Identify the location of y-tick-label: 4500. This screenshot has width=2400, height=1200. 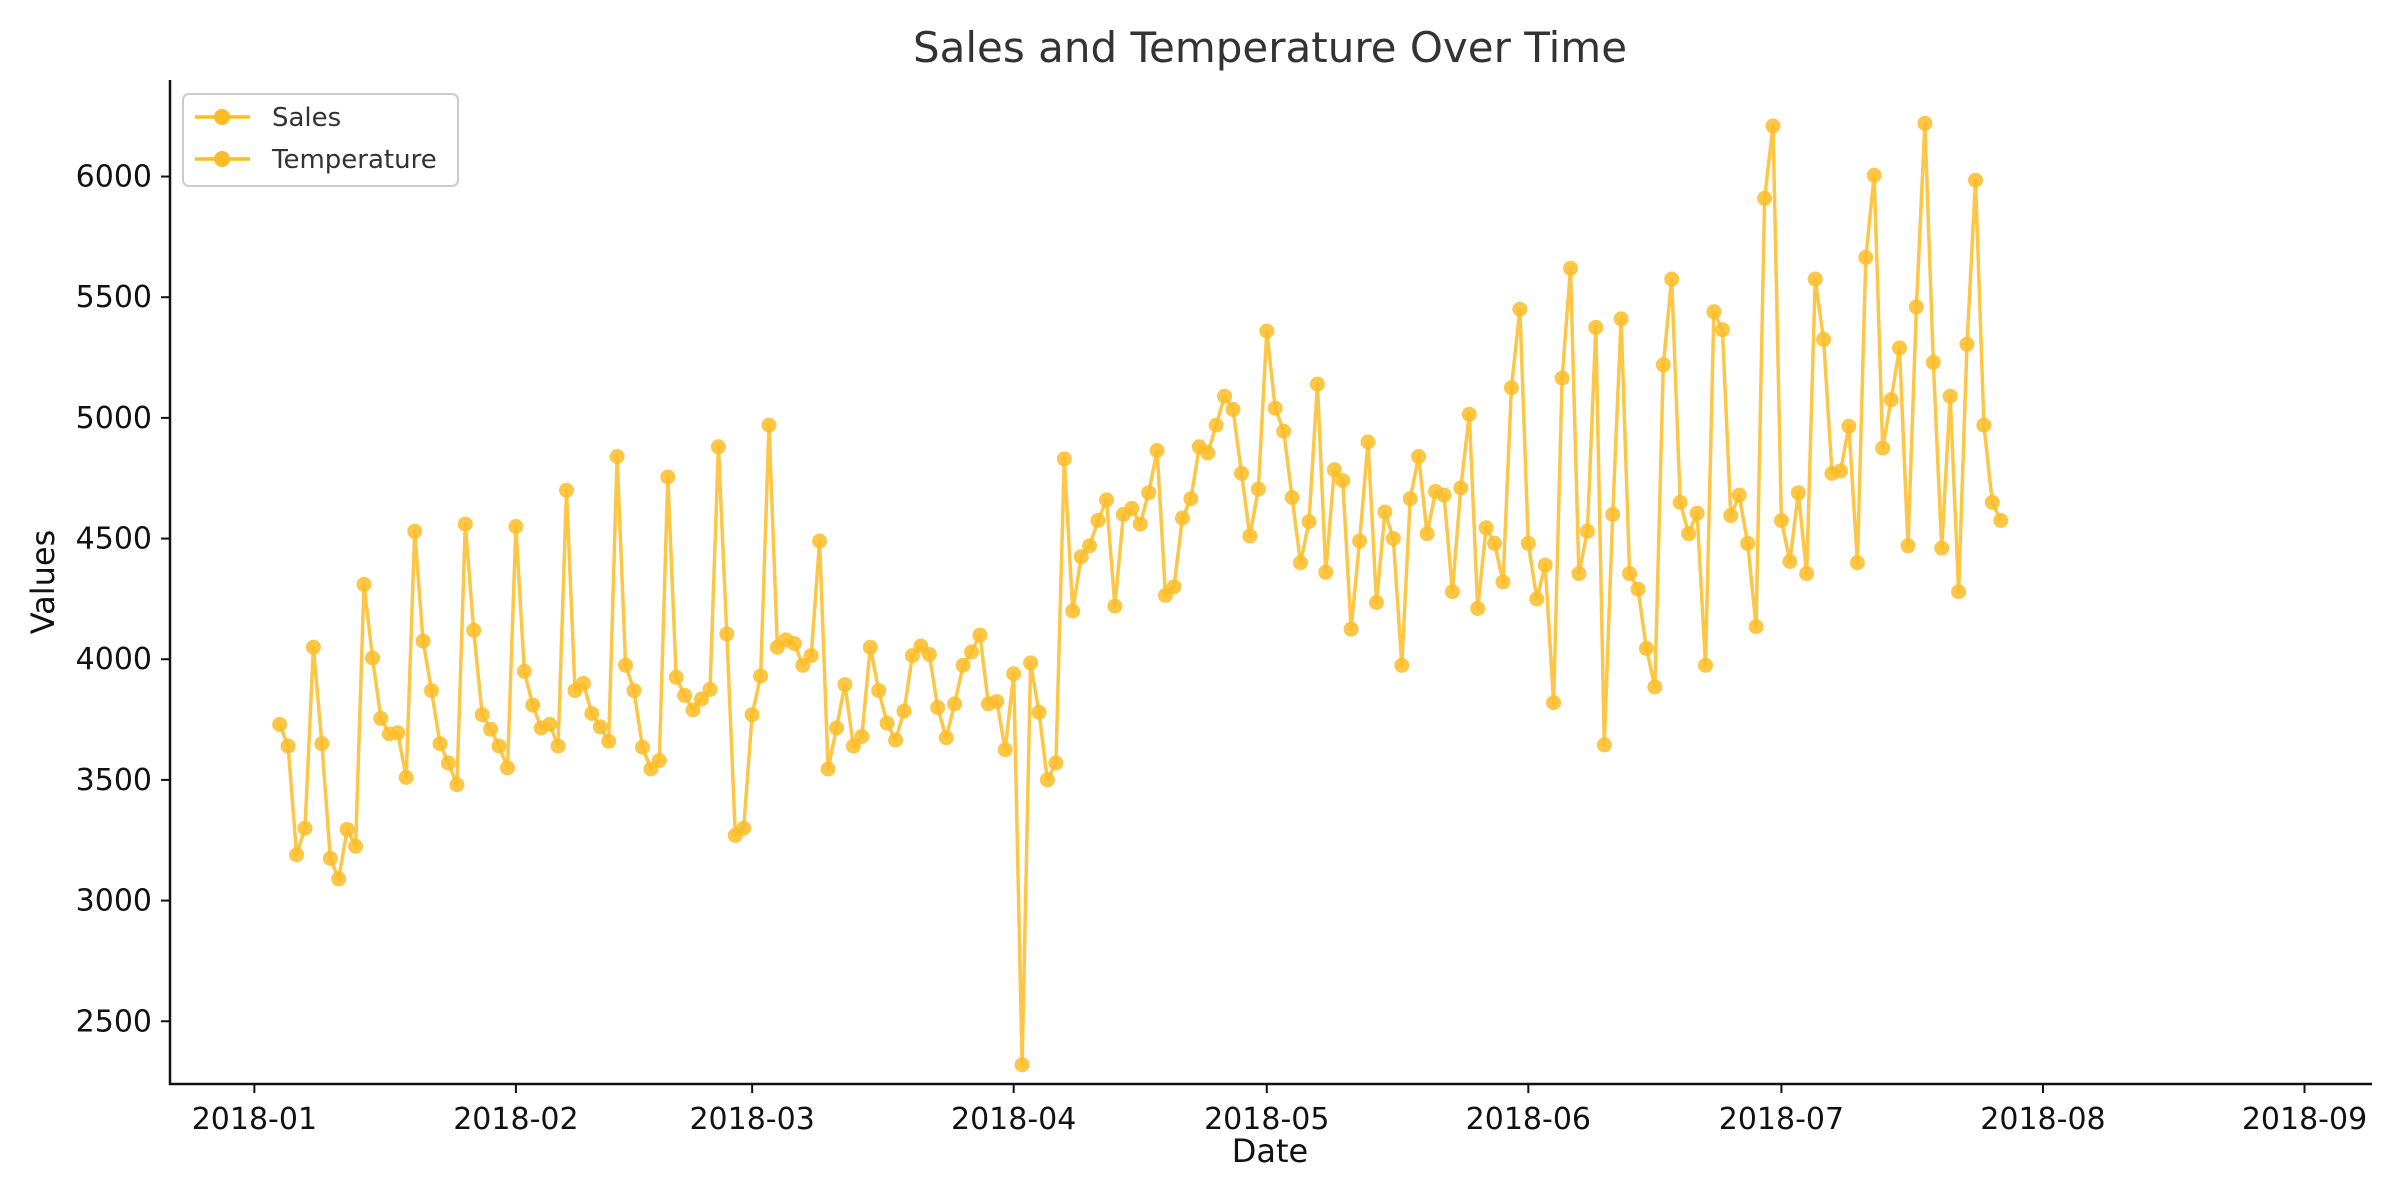
(114, 539).